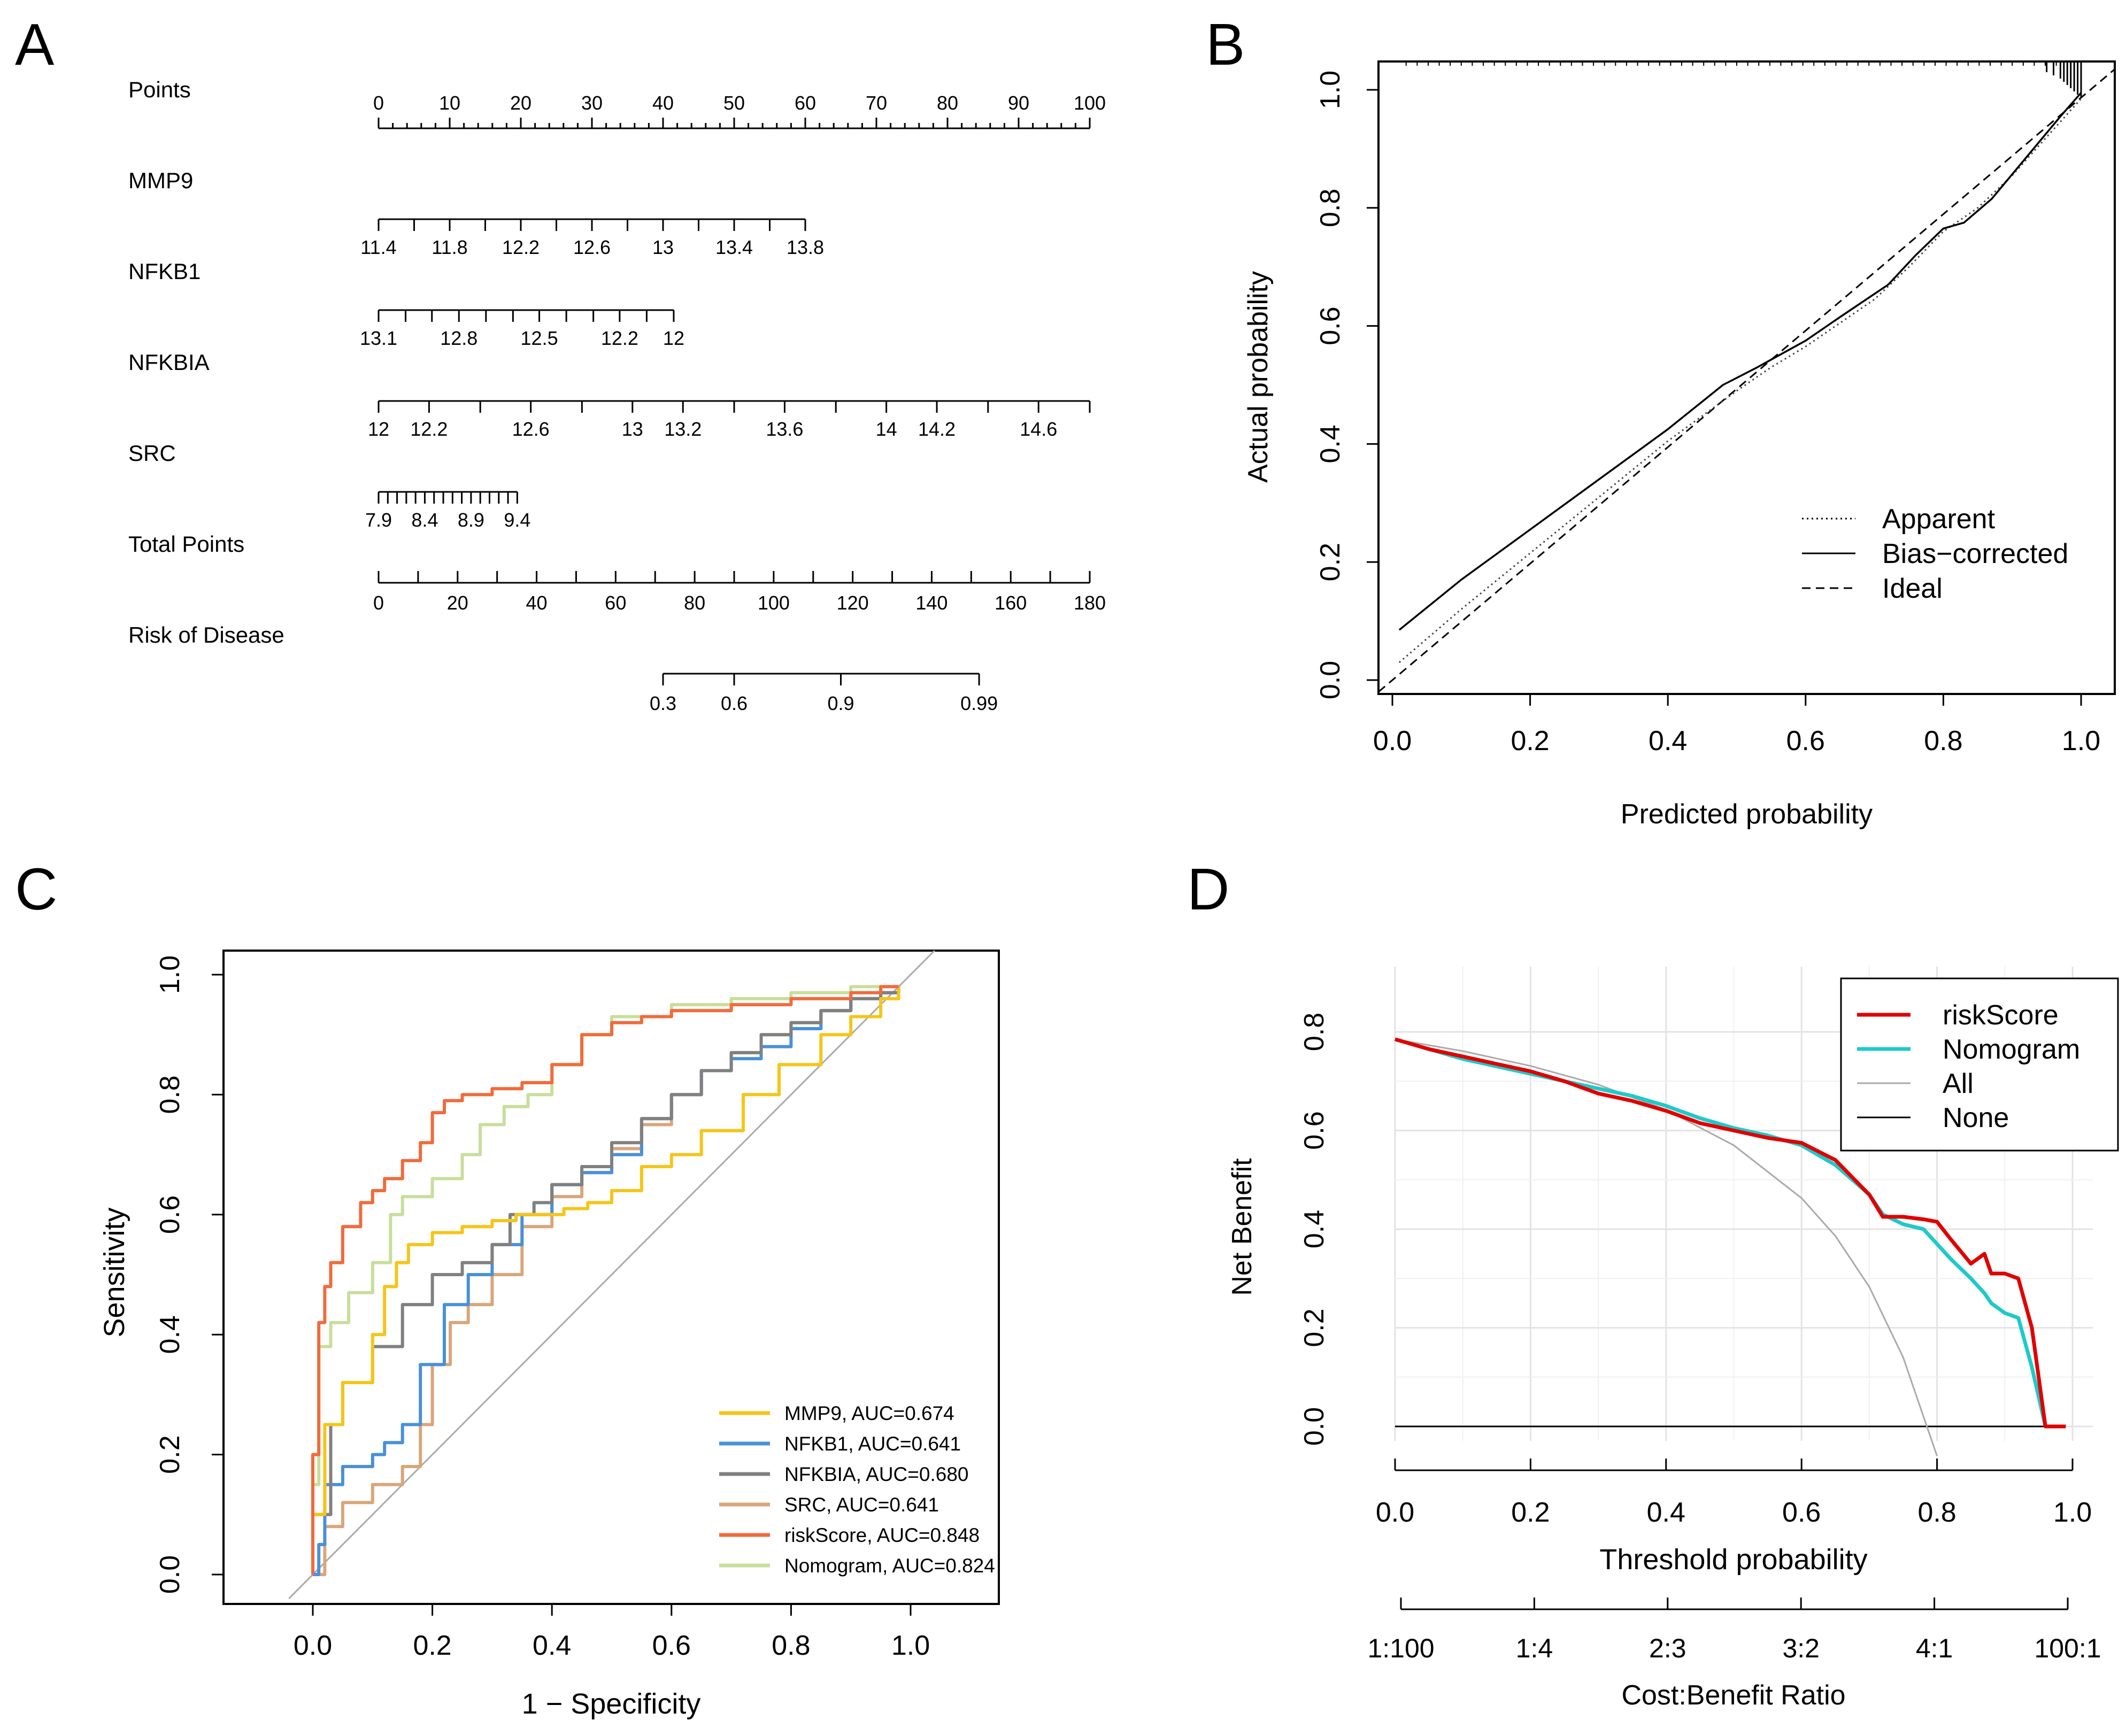 The image size is (2126, 1736). What do you see at coordinates (2067, 1648) in the screenshot?
I see `secondary-tick-label: 100:1` at bounding box center [2067, 1648].